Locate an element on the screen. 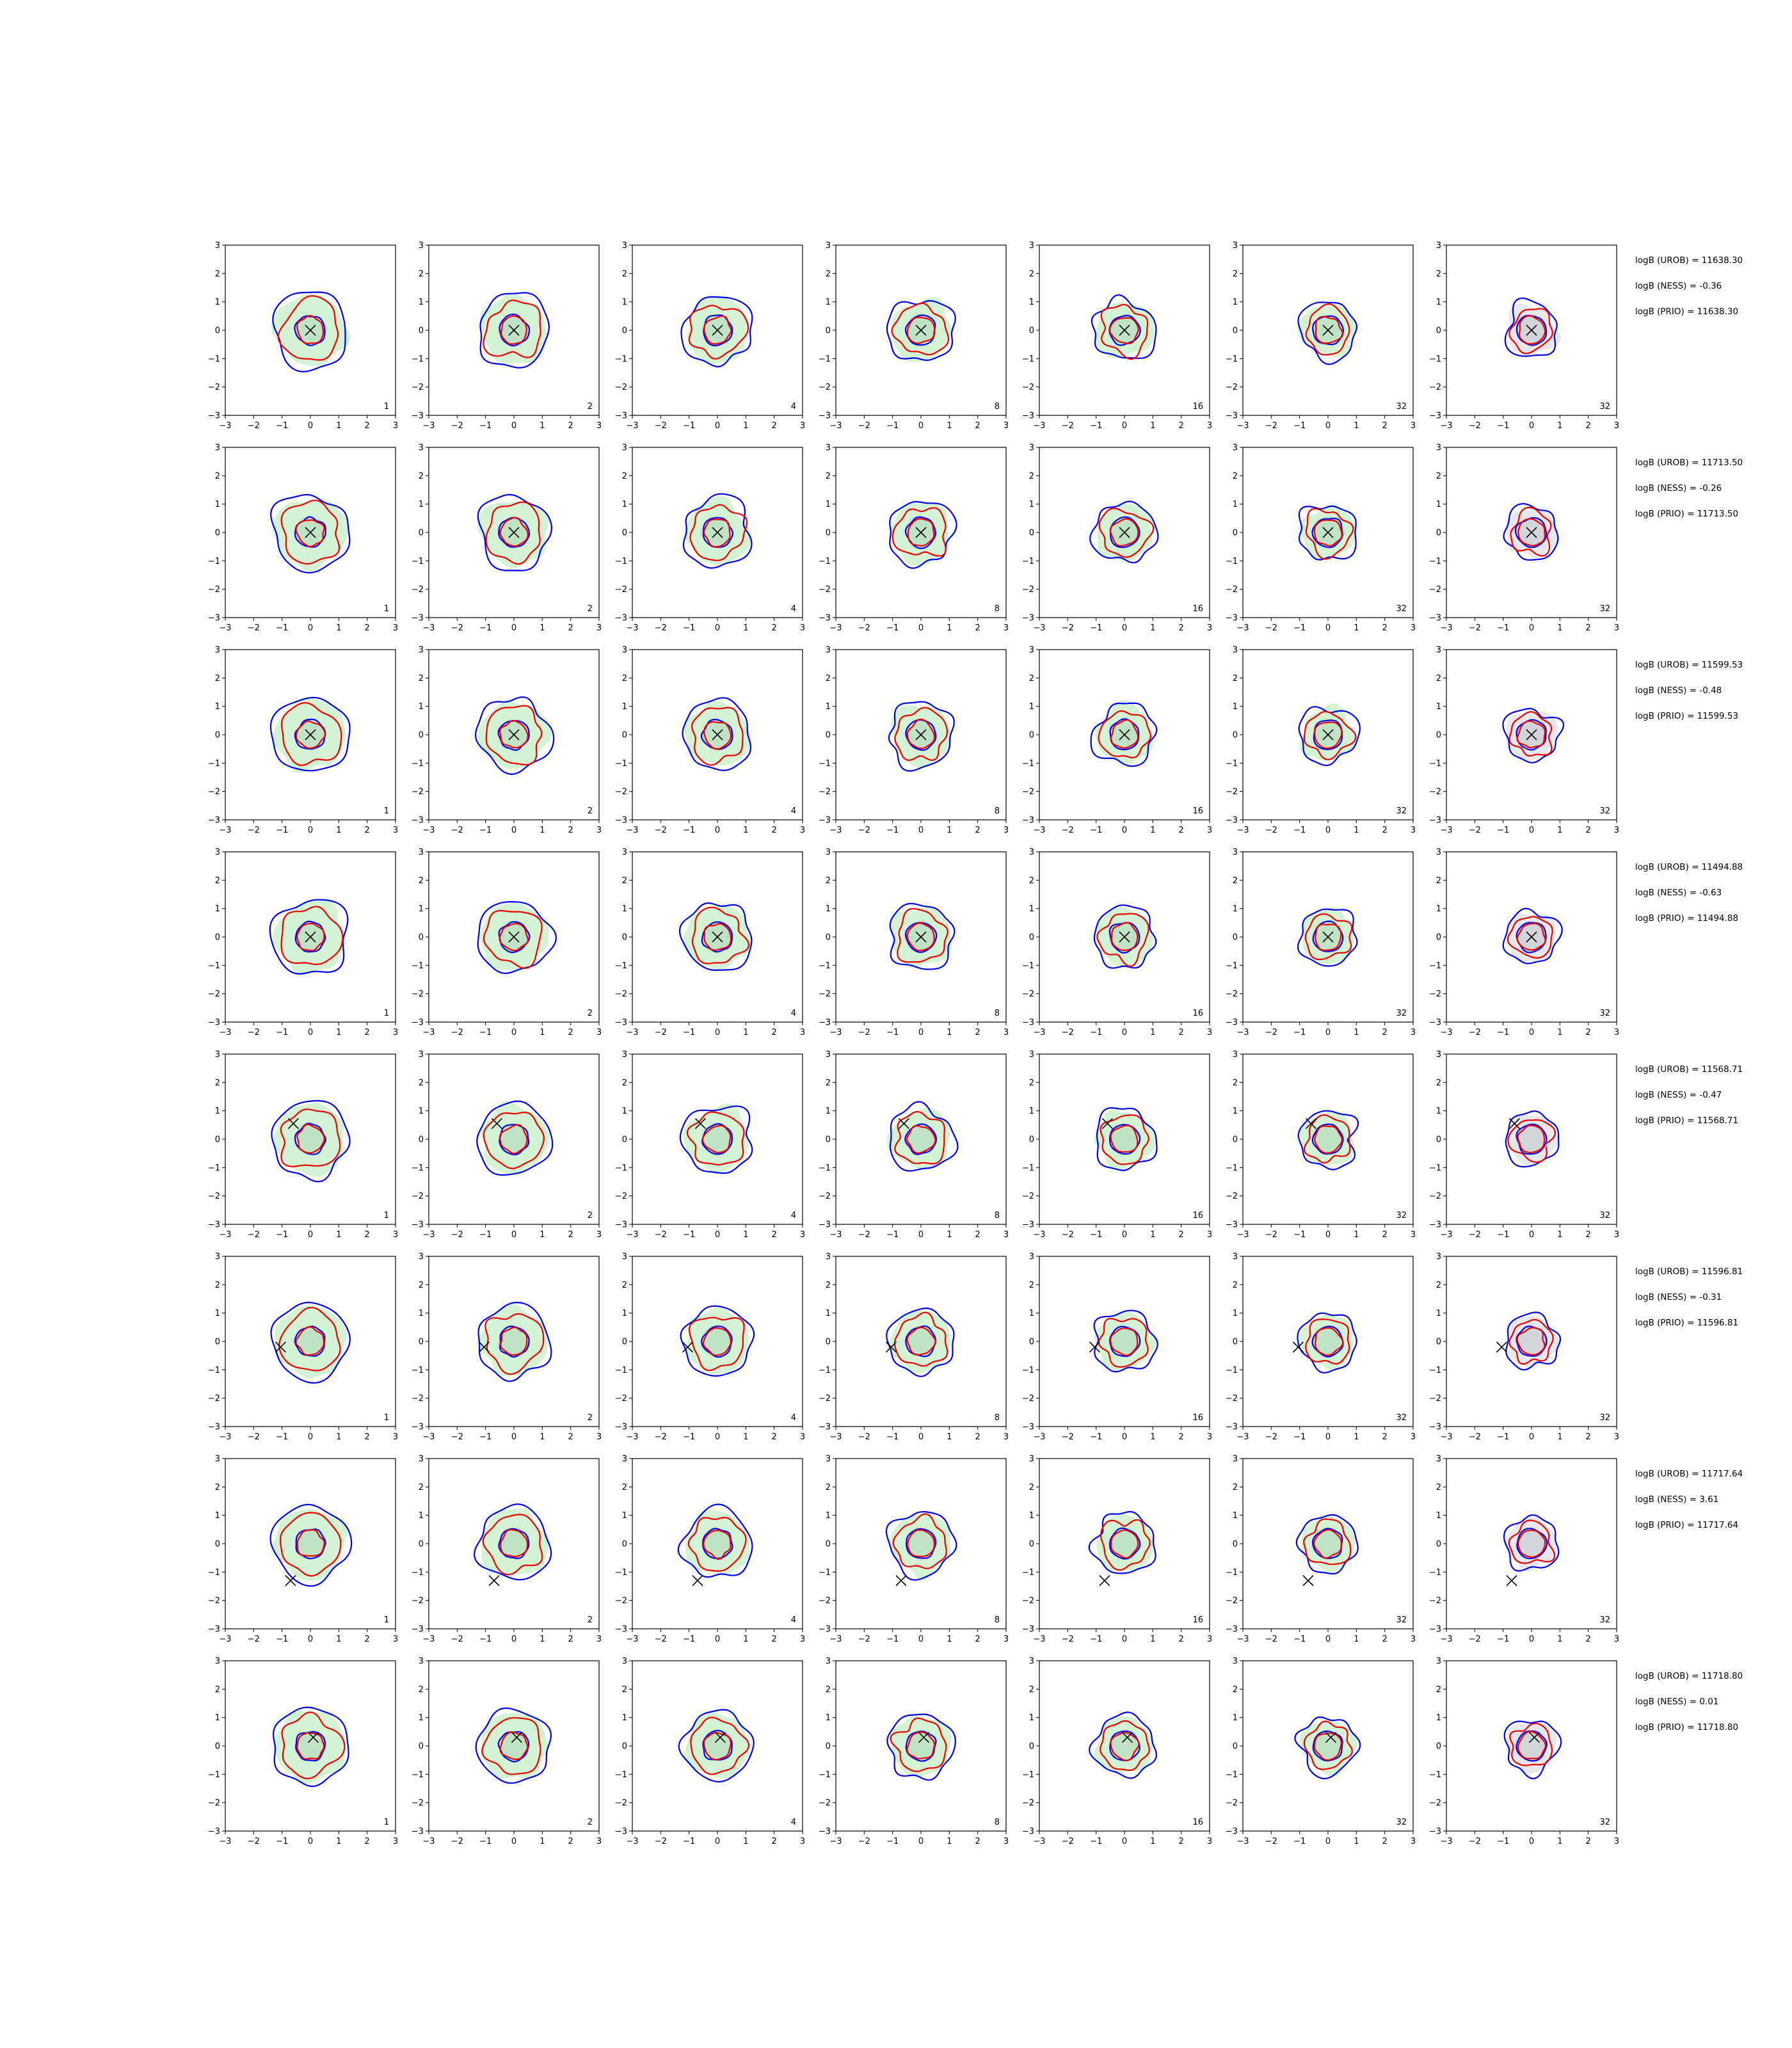 The image size is (1792, 2048). panel-r8-c7: −3−3 −2 −2 −1 −1 0 0 1 1 2 2 3 3 32 is located at coordinates (1524, 1752).